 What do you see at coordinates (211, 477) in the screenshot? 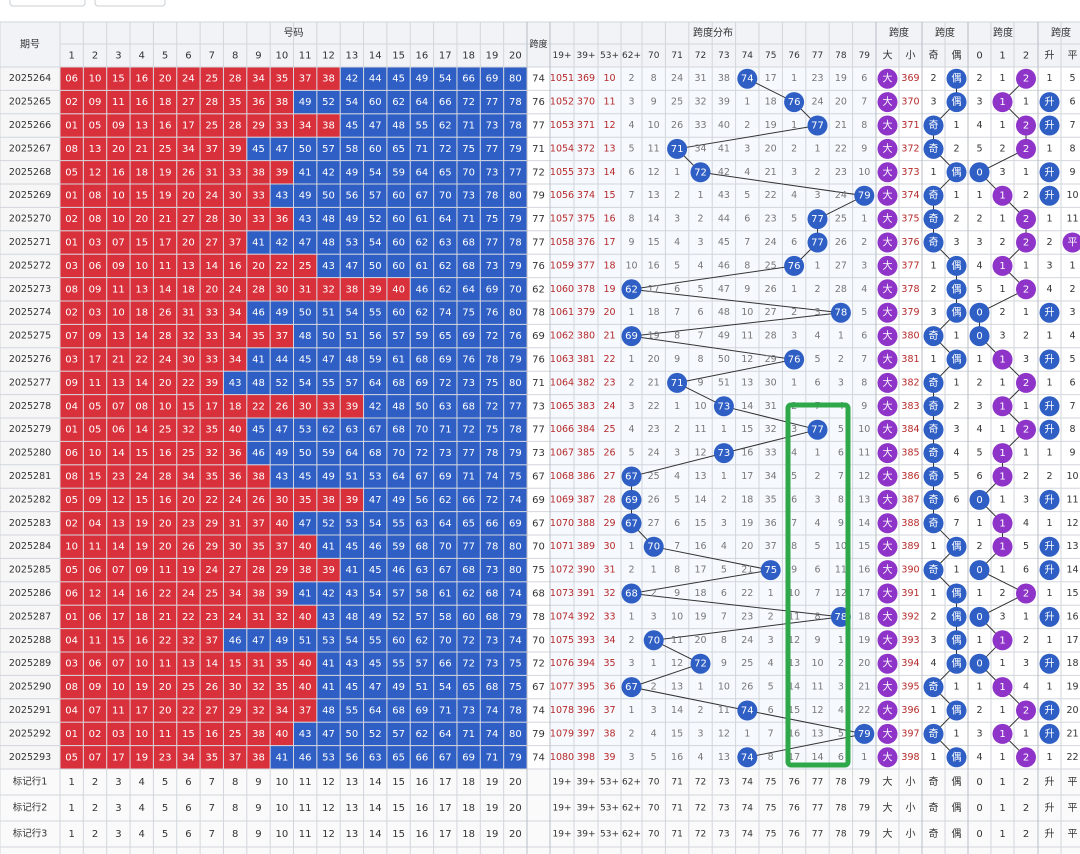
I see `number-label: 35` at bounding box center [211, 477].